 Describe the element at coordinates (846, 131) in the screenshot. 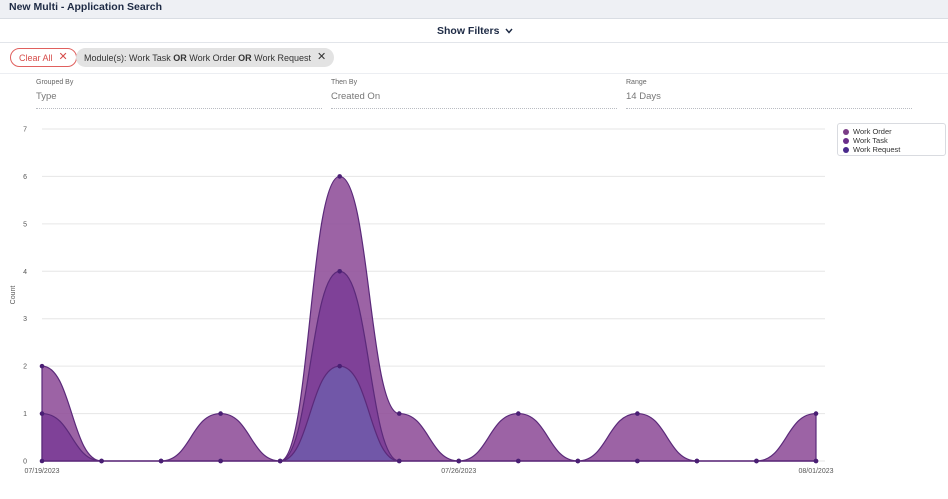

I see `legend-swatch-work-order` at that location.